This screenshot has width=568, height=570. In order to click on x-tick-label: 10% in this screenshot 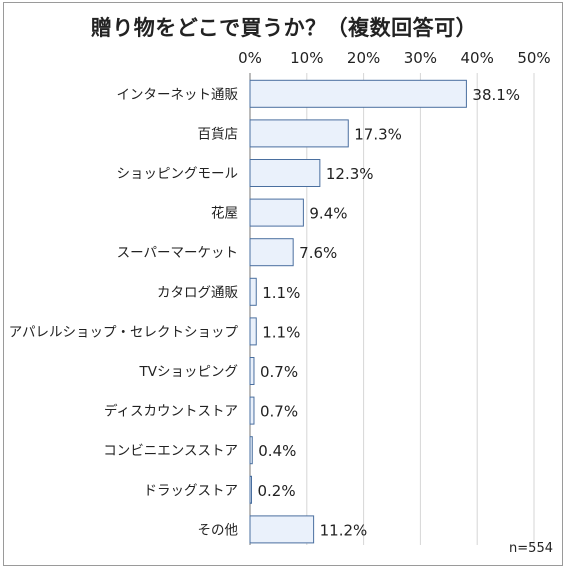, I will do `click(306, 58)`.